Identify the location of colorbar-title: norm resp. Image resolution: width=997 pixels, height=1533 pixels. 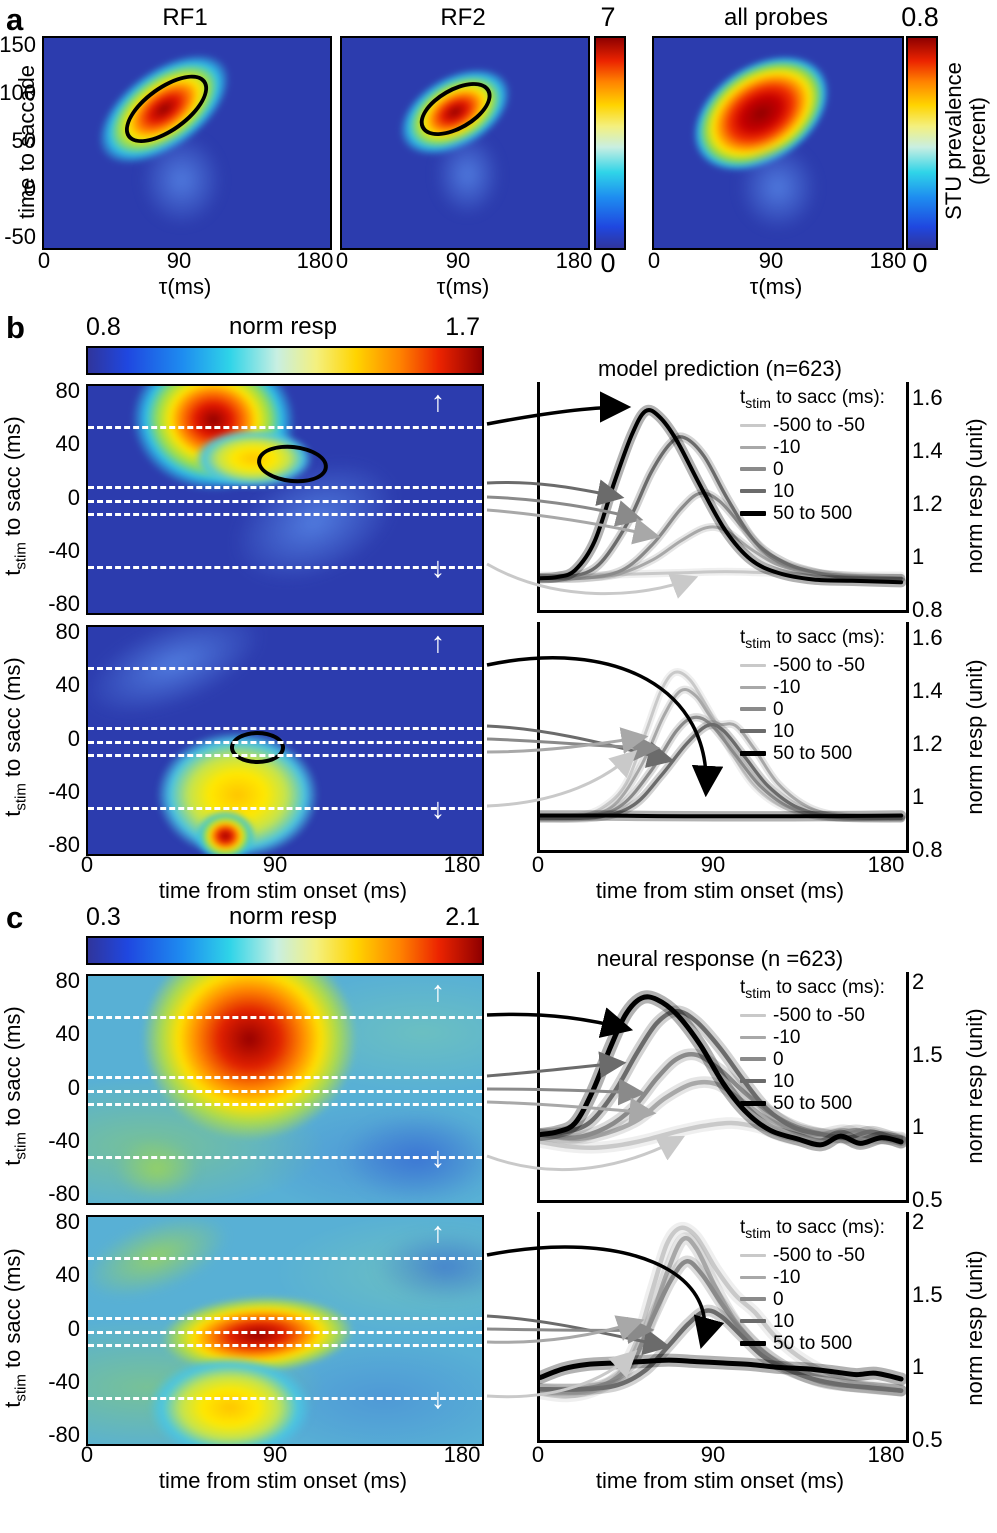
(283, 326).